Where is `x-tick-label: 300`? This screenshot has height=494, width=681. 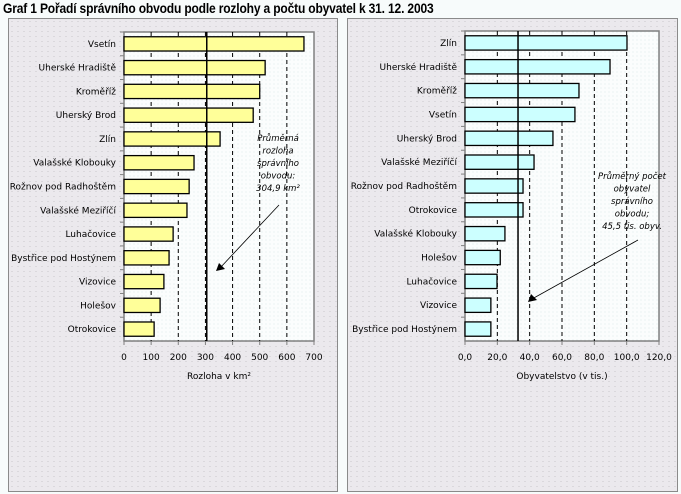 x-tick-label: 300 is located at coordinates (205, 358).